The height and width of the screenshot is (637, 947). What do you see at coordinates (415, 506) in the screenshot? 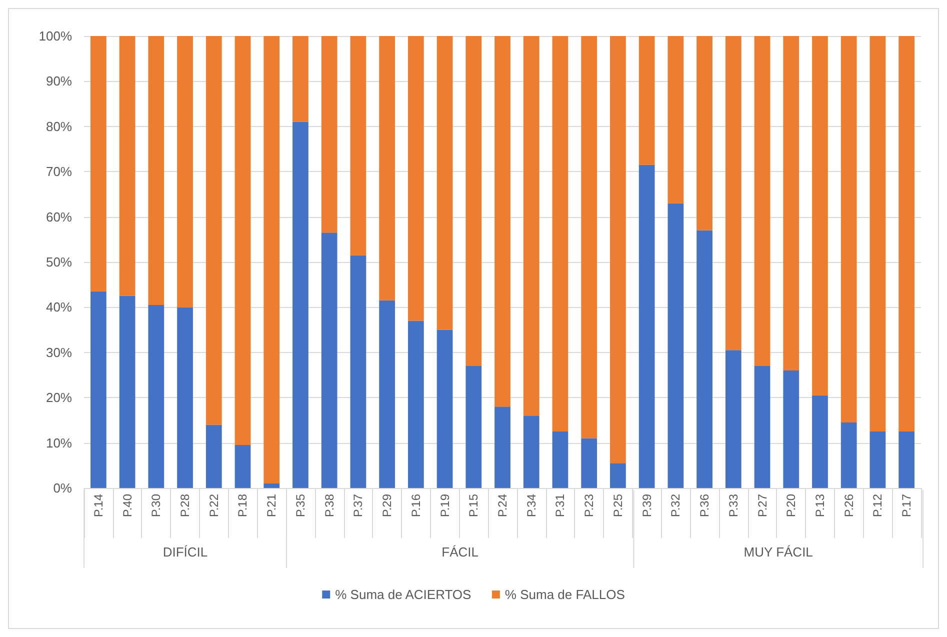
I see `x-tick-label: P.16` at bounding box center [415, 506].